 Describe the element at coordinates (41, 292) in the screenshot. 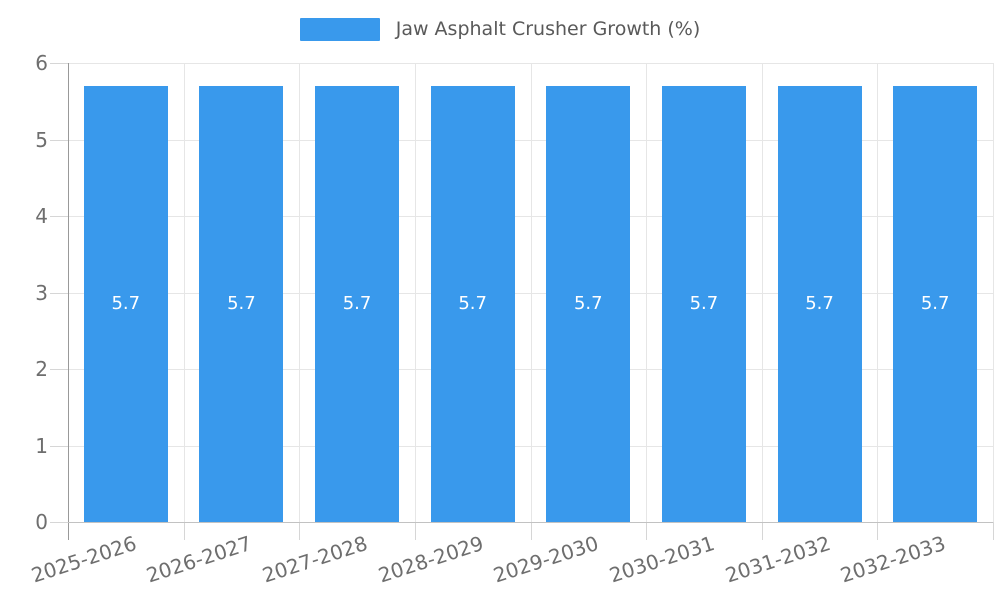

I see `y-tick-label: 3` at that location.